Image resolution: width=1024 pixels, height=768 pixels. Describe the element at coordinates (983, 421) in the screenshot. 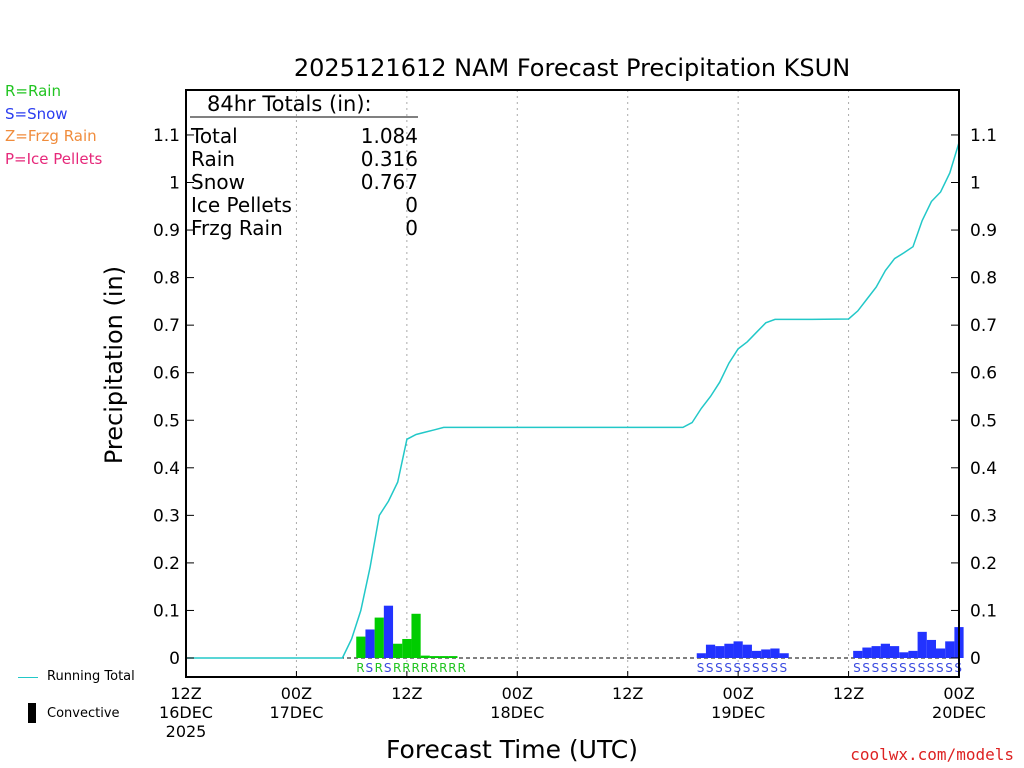

I see `y-tick-label-right: 0.5` at that location.